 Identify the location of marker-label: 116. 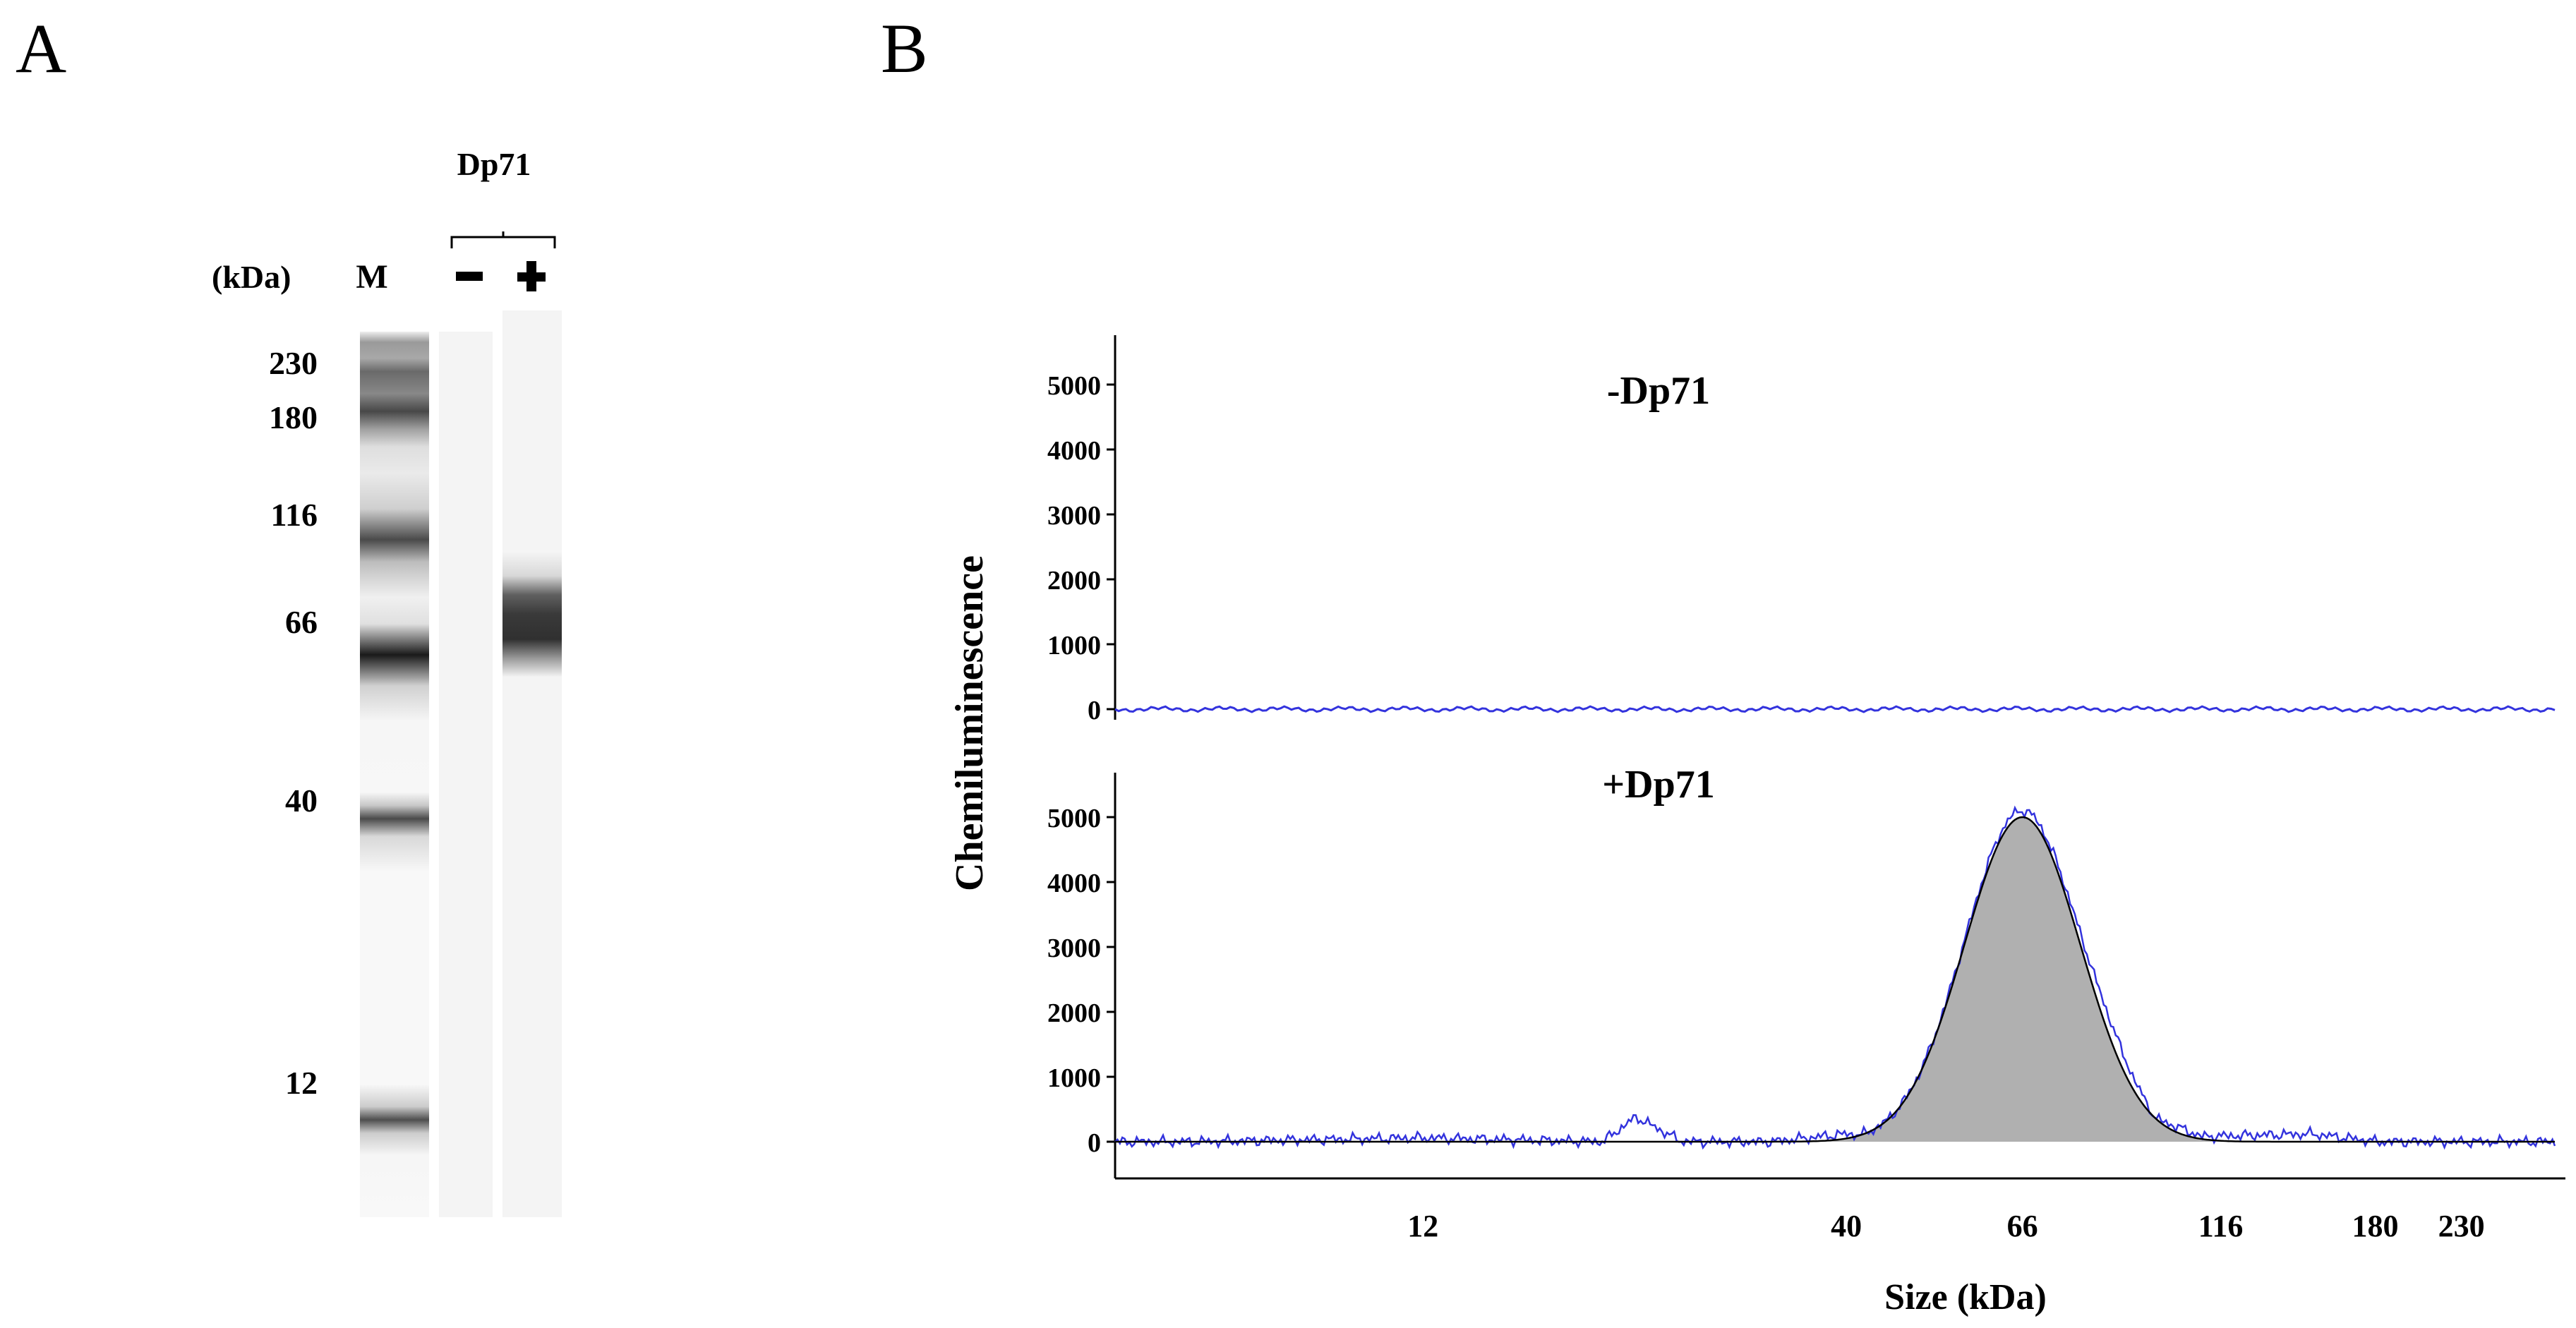
(294, 515).